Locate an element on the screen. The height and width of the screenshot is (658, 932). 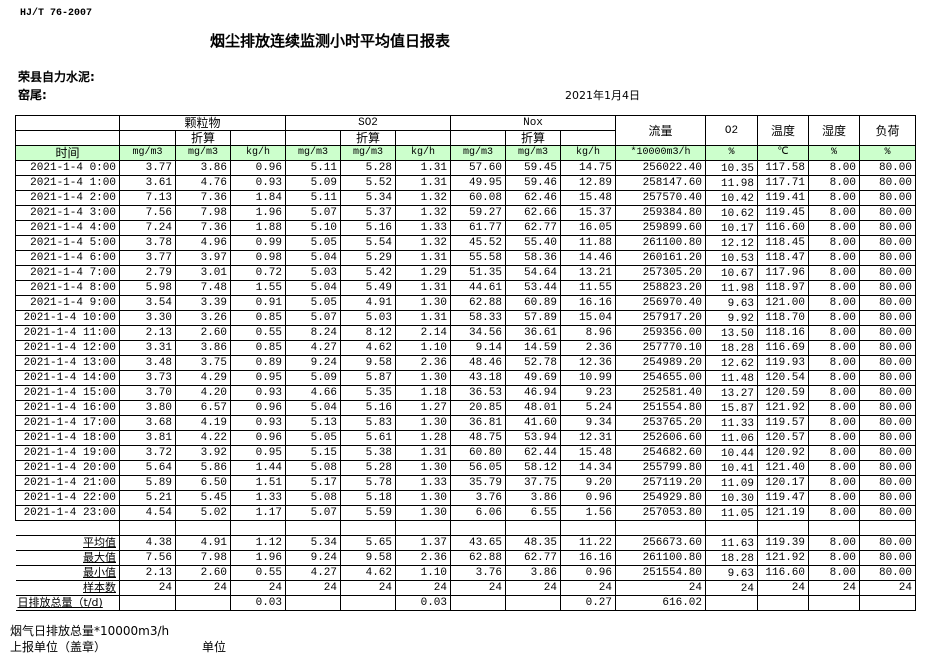
unit-header: kg/h is located at coordinates (258, 153).